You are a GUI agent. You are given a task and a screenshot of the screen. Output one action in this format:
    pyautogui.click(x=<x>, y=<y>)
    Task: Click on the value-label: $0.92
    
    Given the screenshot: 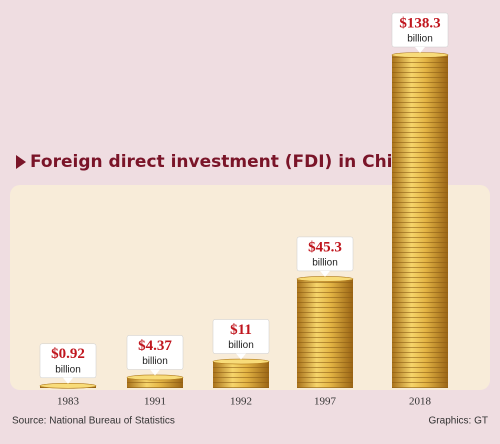 What is the action you would take?
    pyautogui.click(x=68, y=354)
    